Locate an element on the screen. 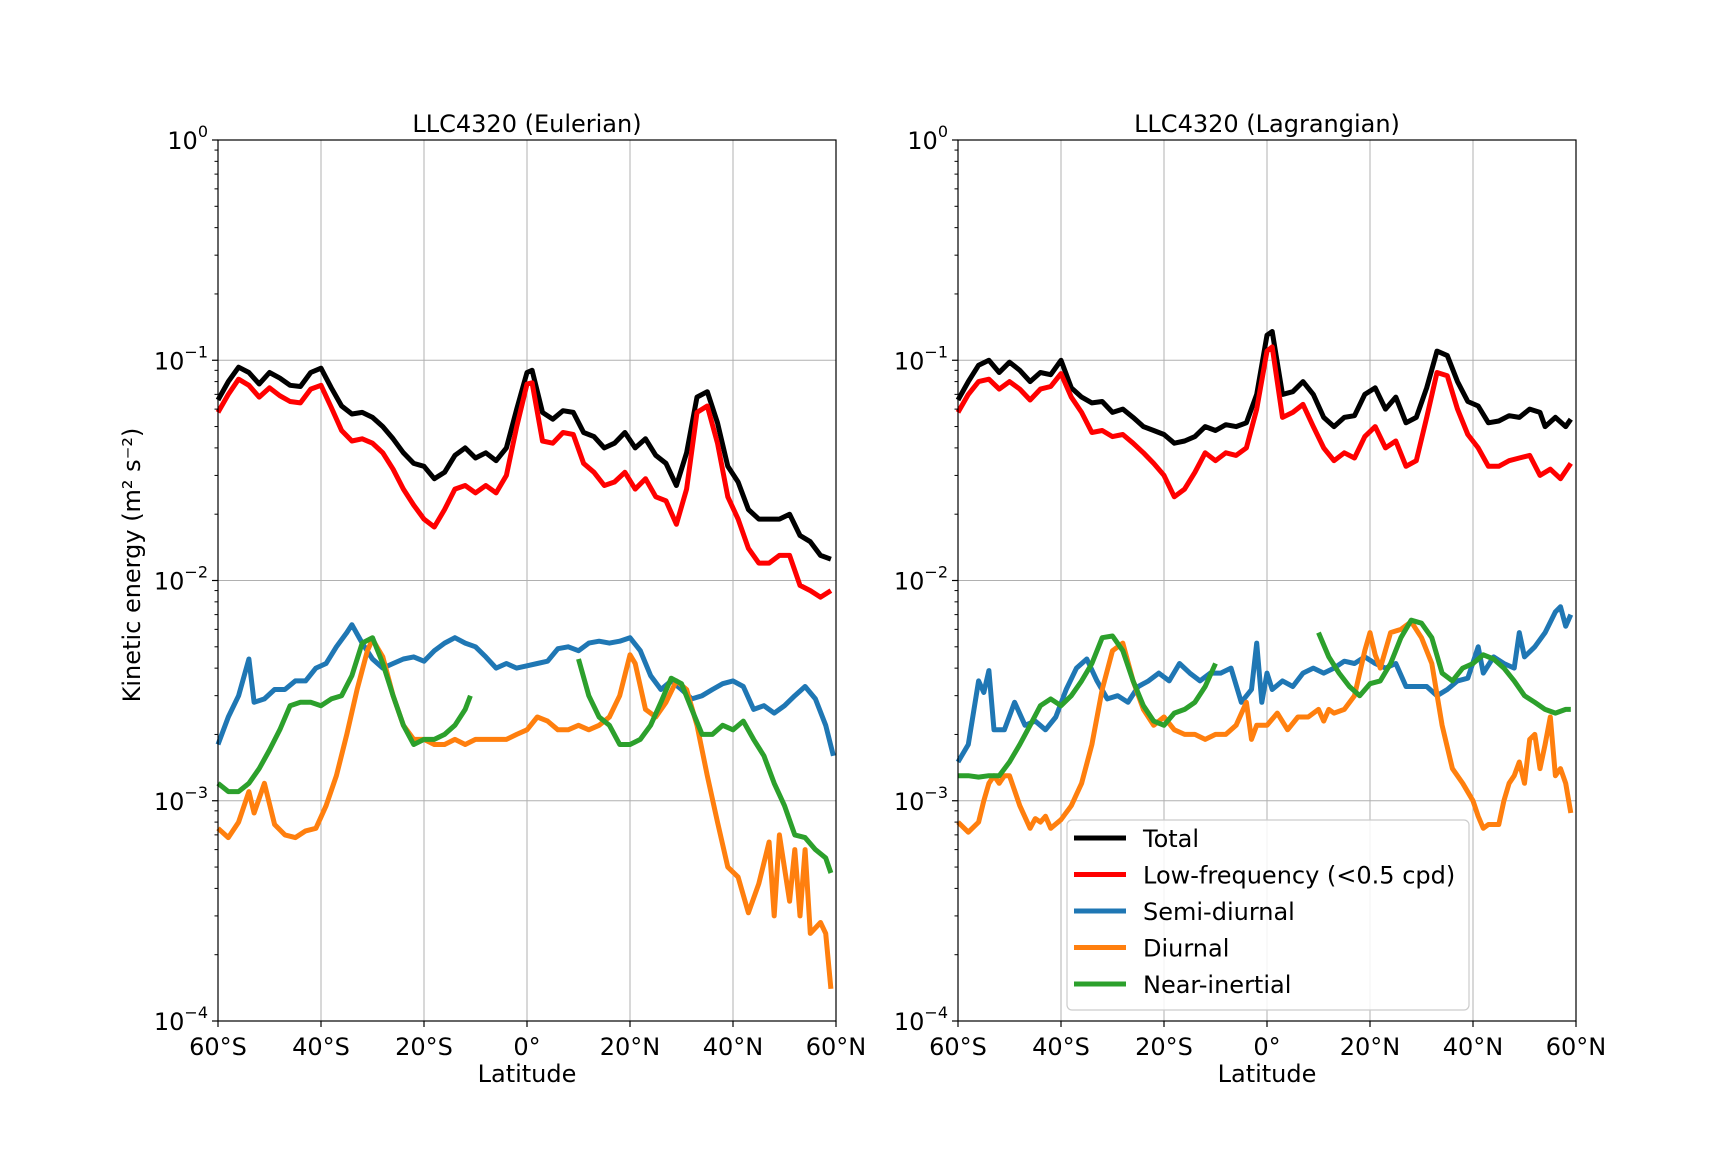 This screenshot has width=1728, height=1152. legend-label: Total is located at coordinates (1170, 839).